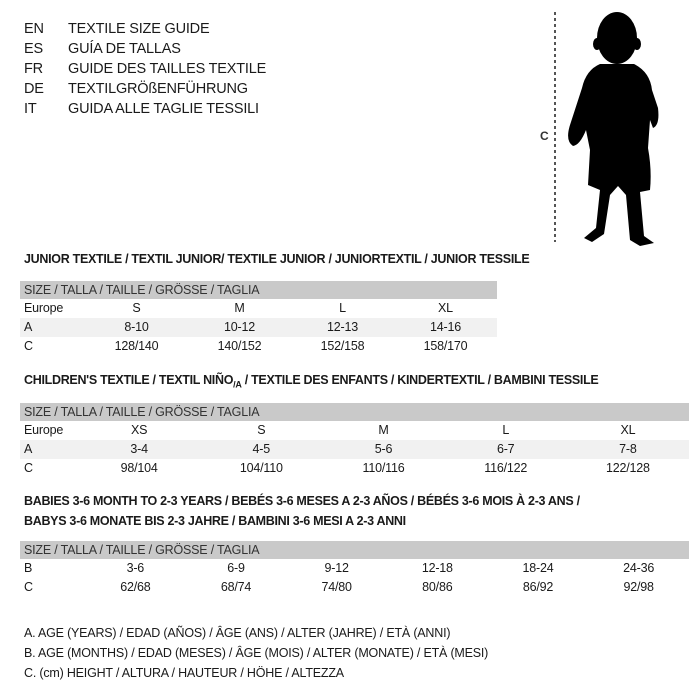  Describe the element at coordinates (342, 346) in the screenshot. I see `table-cell: 152/158` at that location.